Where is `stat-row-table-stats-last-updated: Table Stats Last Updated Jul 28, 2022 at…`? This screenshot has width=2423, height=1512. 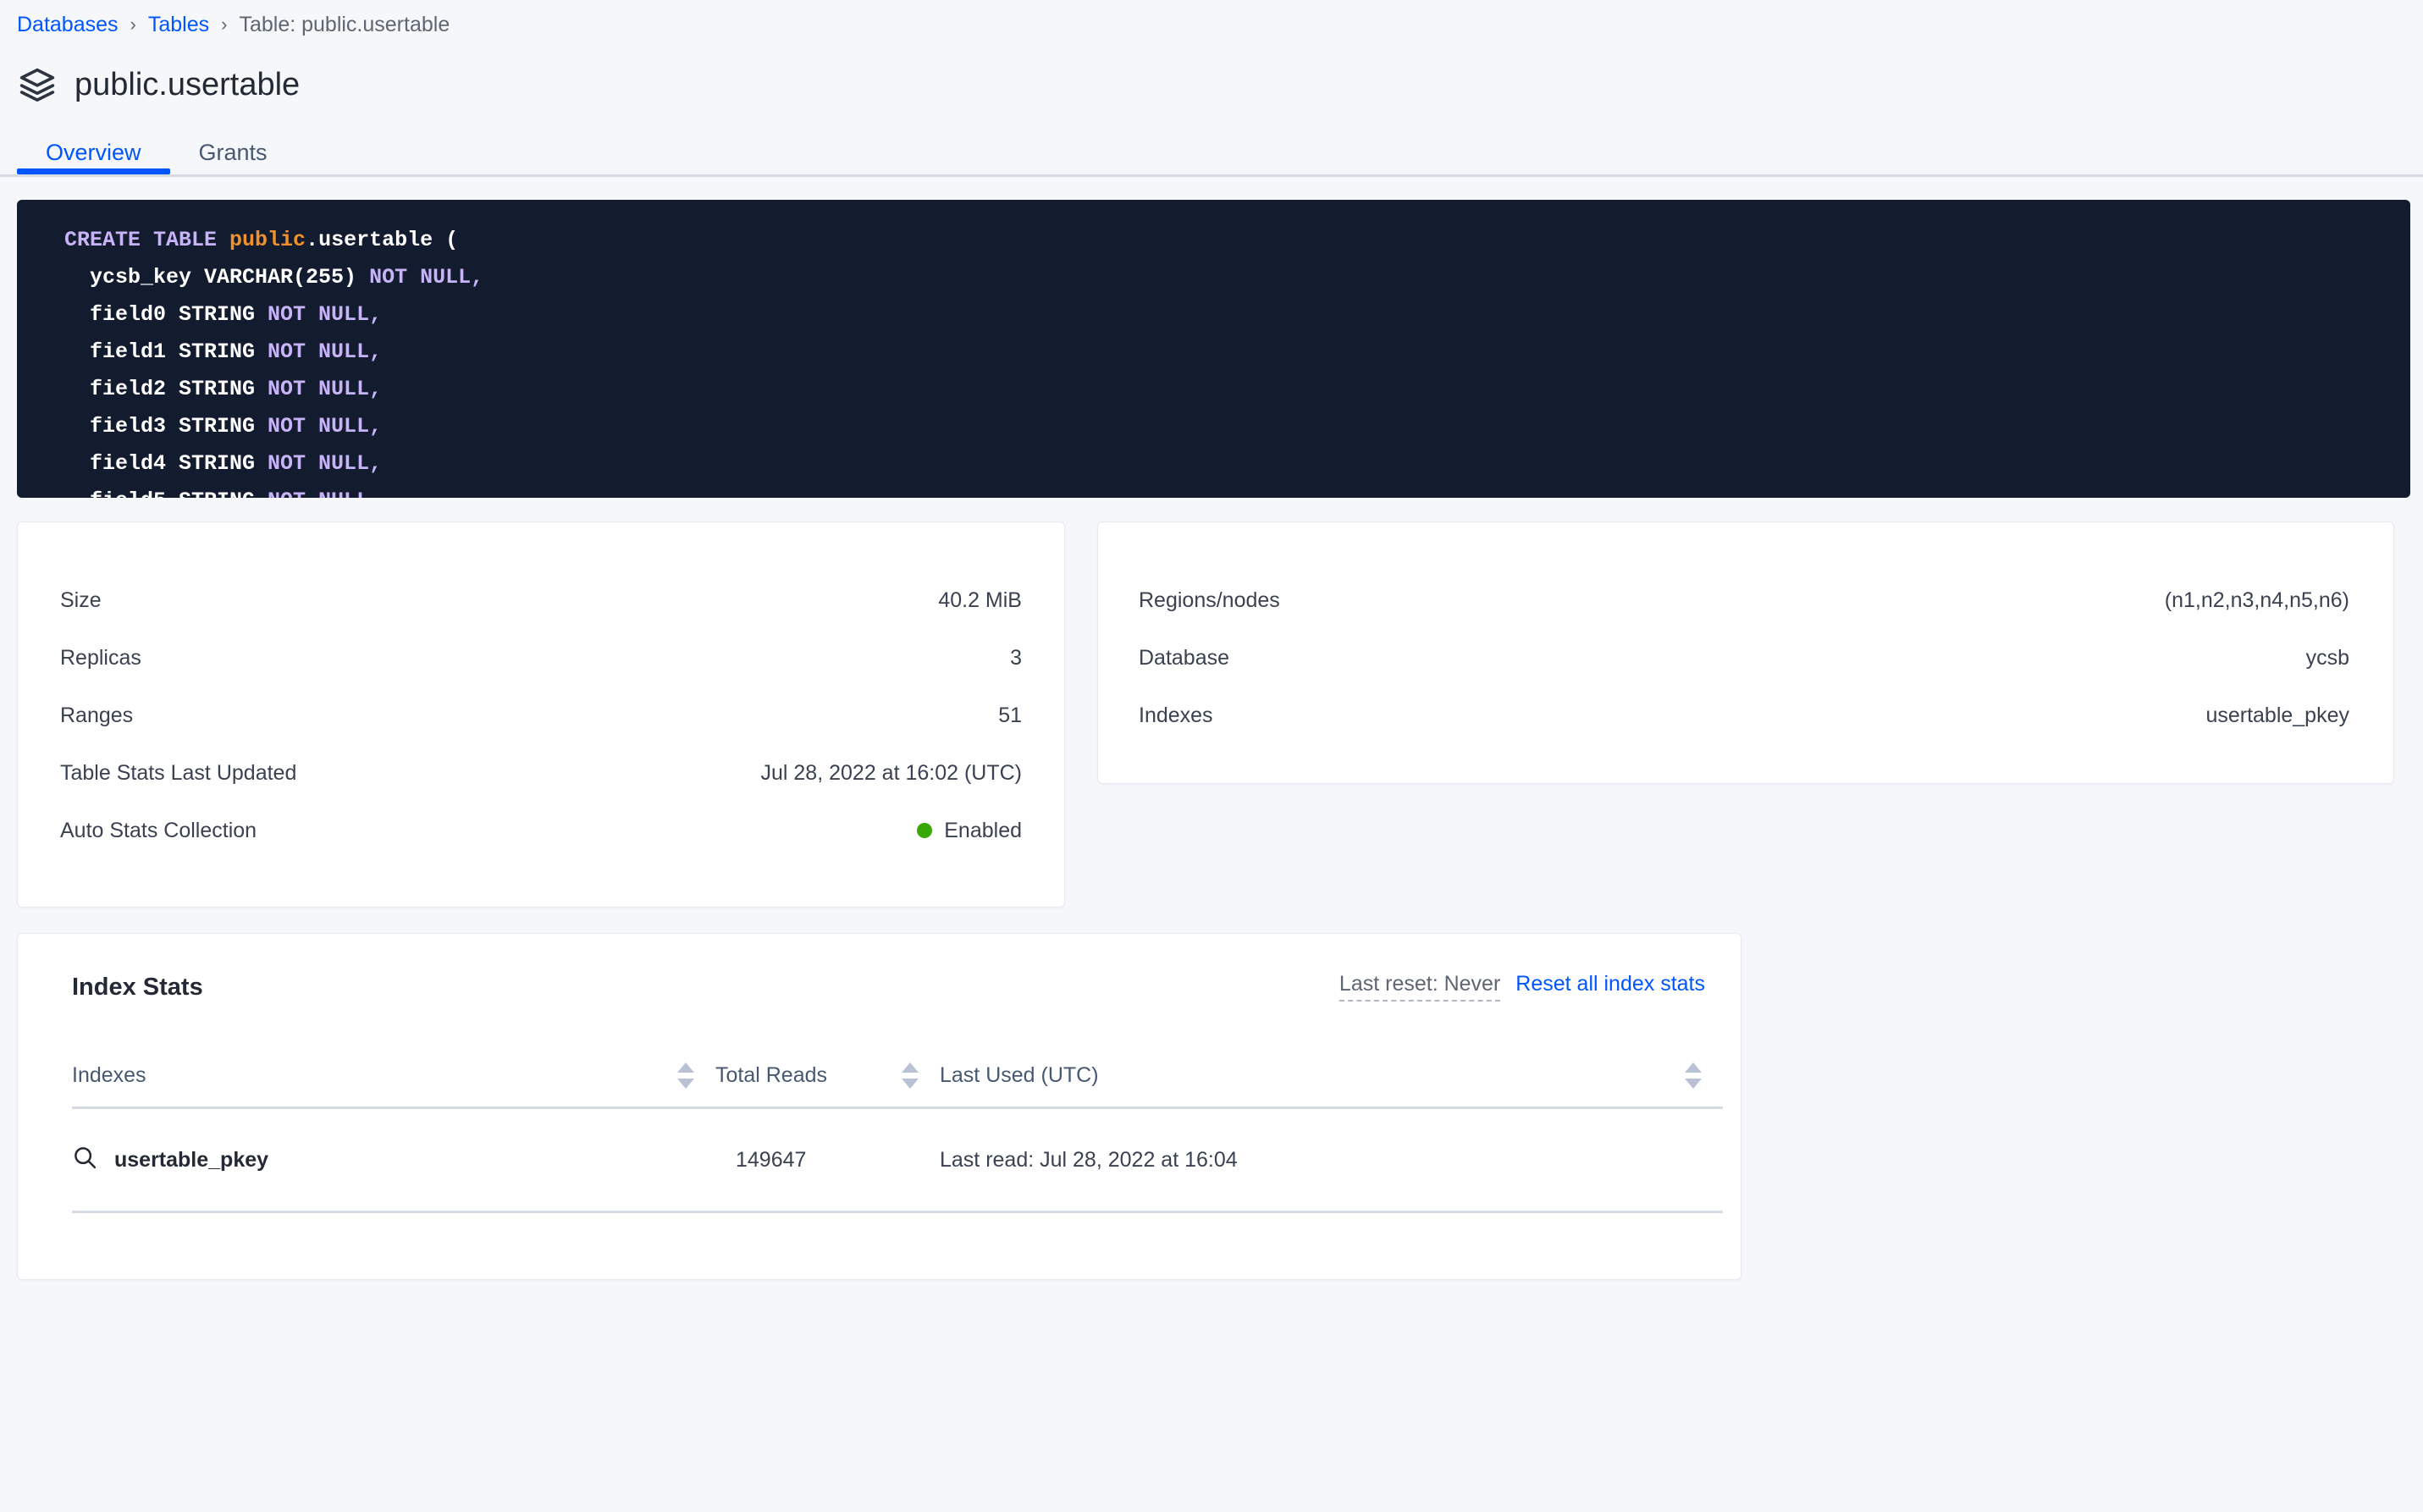
stat-row-table-stats-last-updated: Table Stats Last Updated Jul 28, 2022 at… is located at coordinates (541, 773).